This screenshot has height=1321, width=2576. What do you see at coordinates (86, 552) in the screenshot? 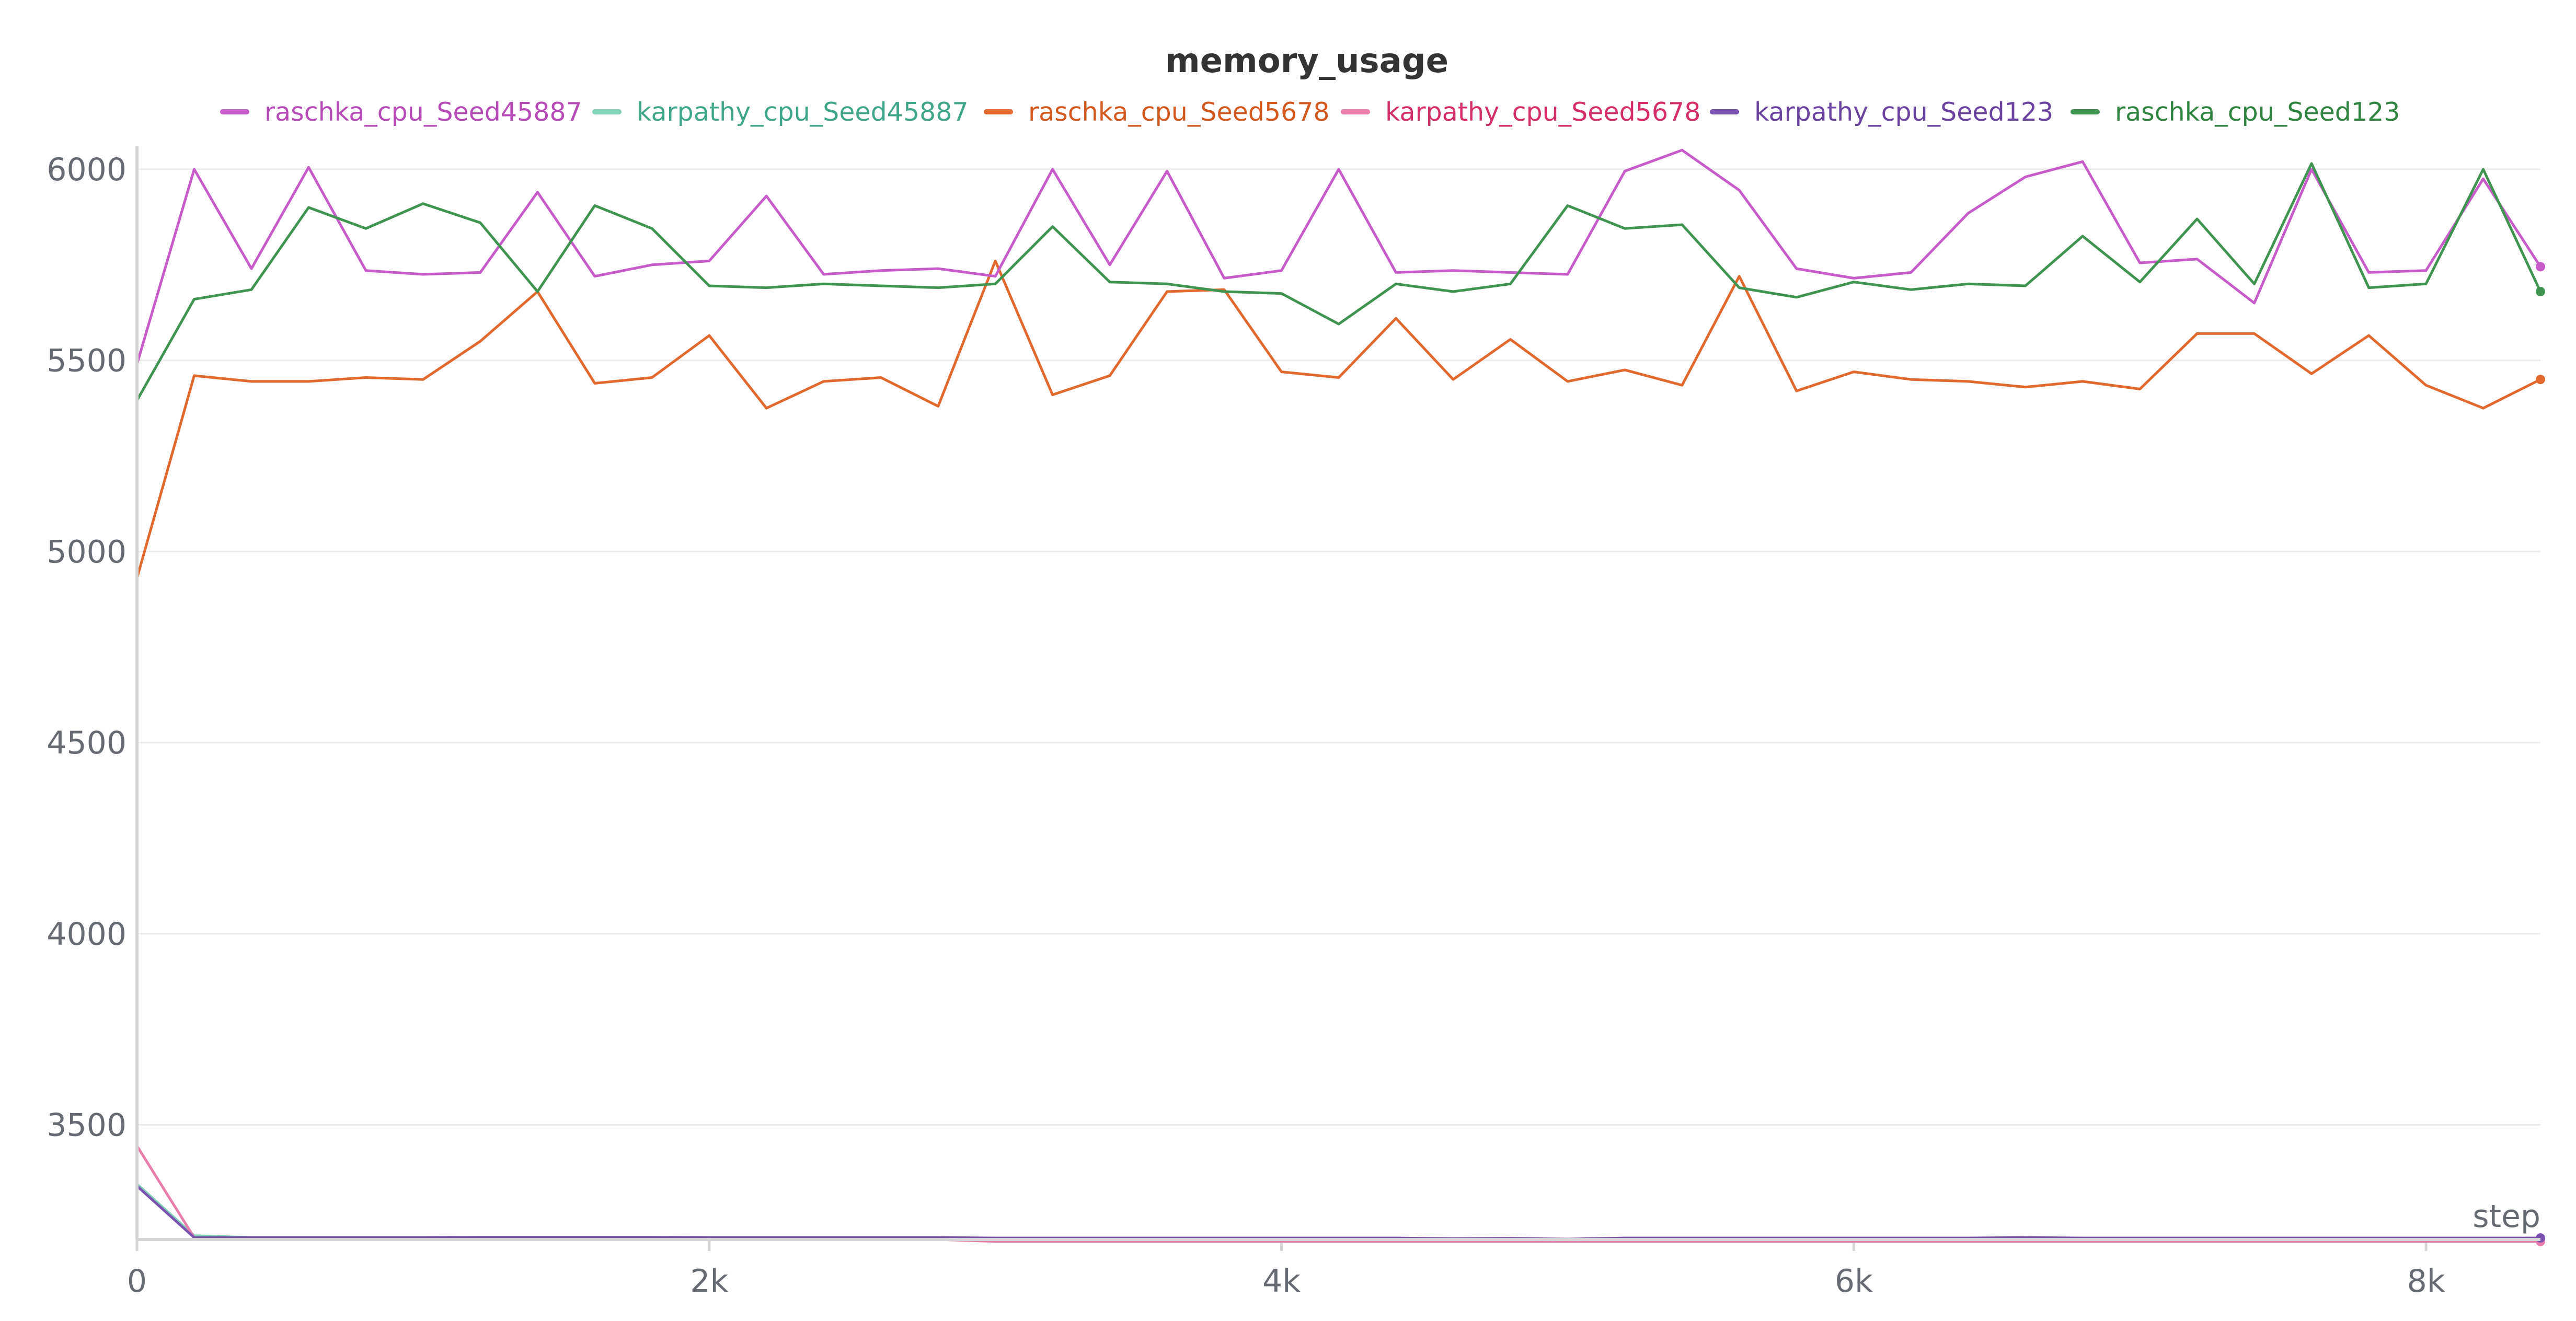
I see `y-tick-label: 5000` at bounding box center [86, 552].